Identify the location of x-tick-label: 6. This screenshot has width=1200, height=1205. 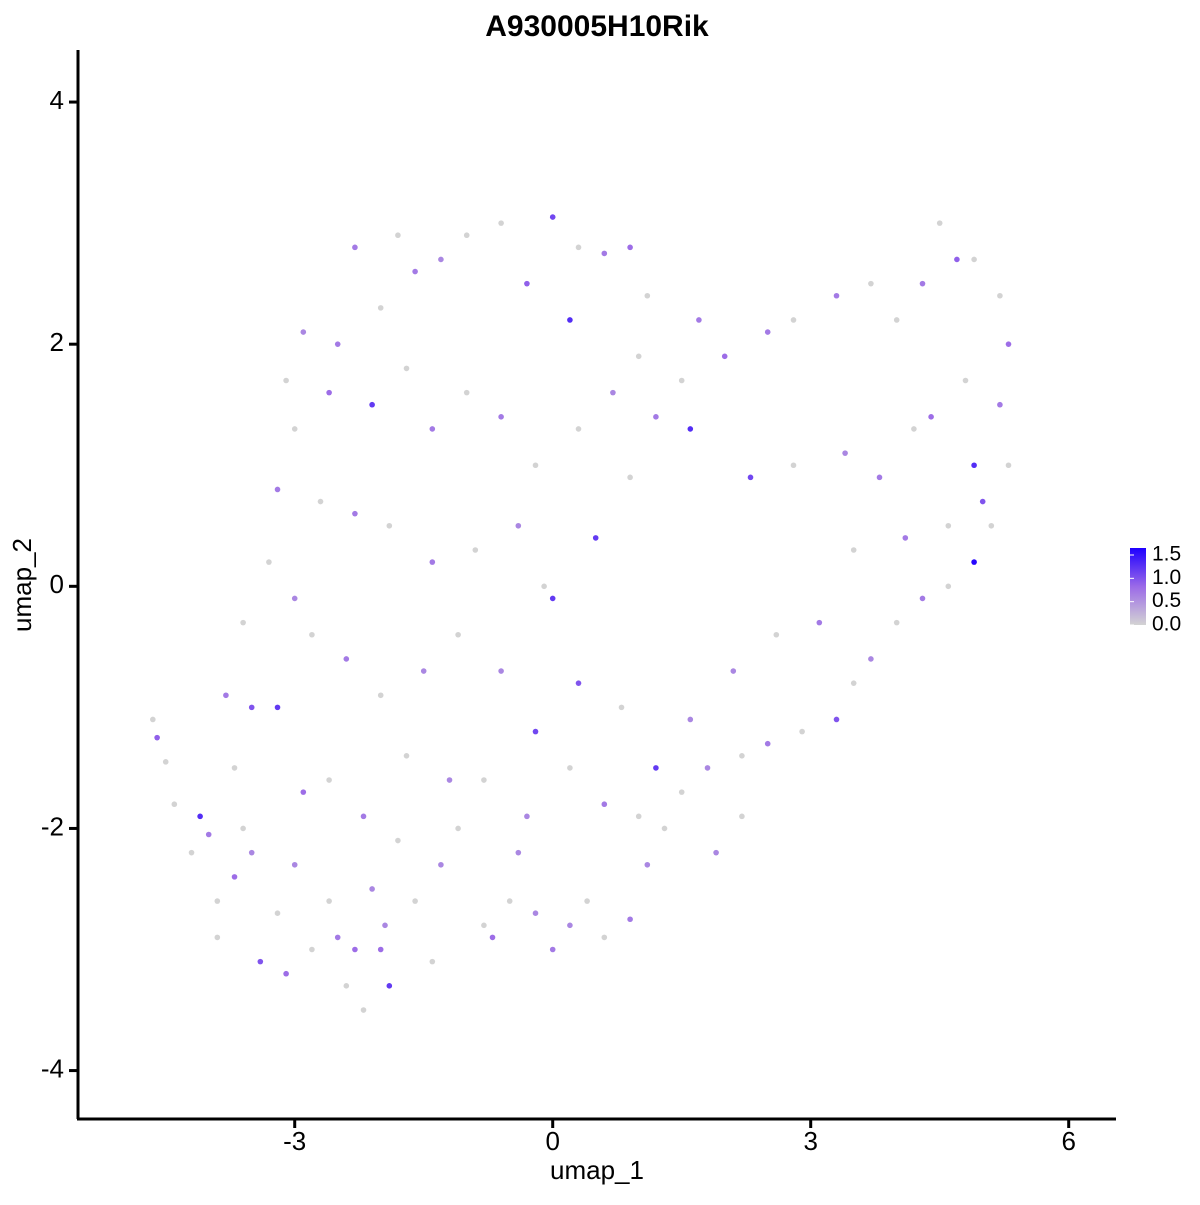
(1068, 1141).